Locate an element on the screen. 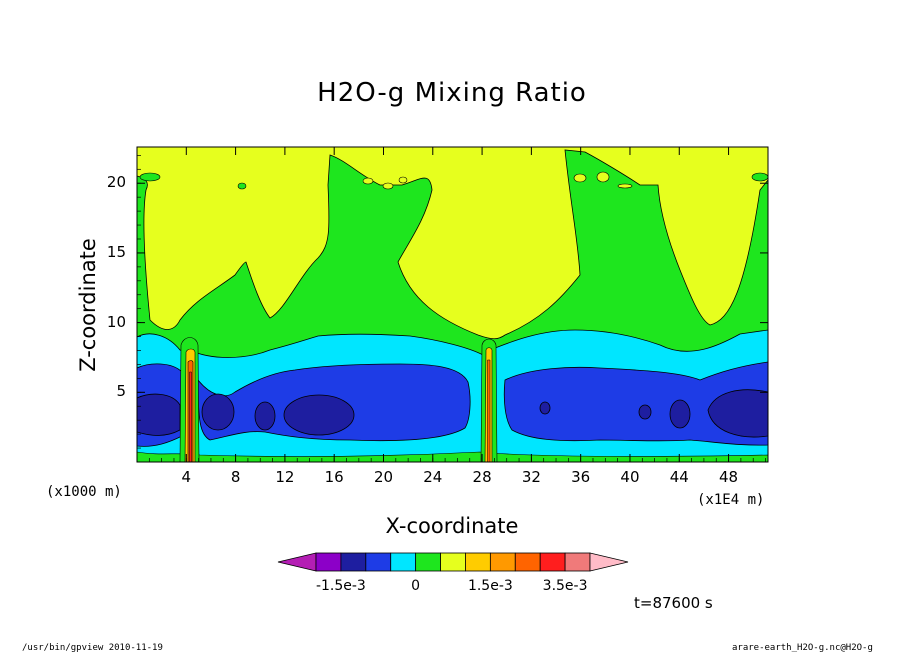  colorbar-low-triangle is located at coordinates (297, 562).